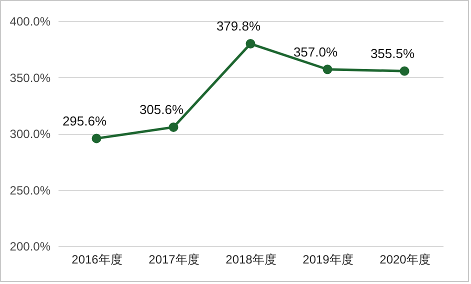 The height and width of the screenshot is (284, 471). What do you see at coordinates (30, 21) in the screenshot?
I see `y-tick-label: 400.0%` at bounding box center [30, 21].